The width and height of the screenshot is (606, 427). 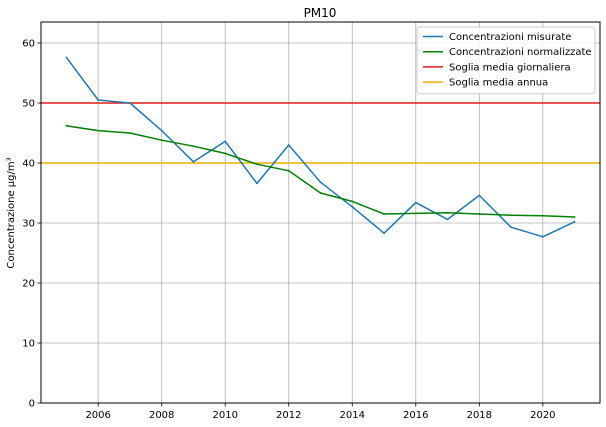 I want to click on legend-box, so click(x=506, y=60).